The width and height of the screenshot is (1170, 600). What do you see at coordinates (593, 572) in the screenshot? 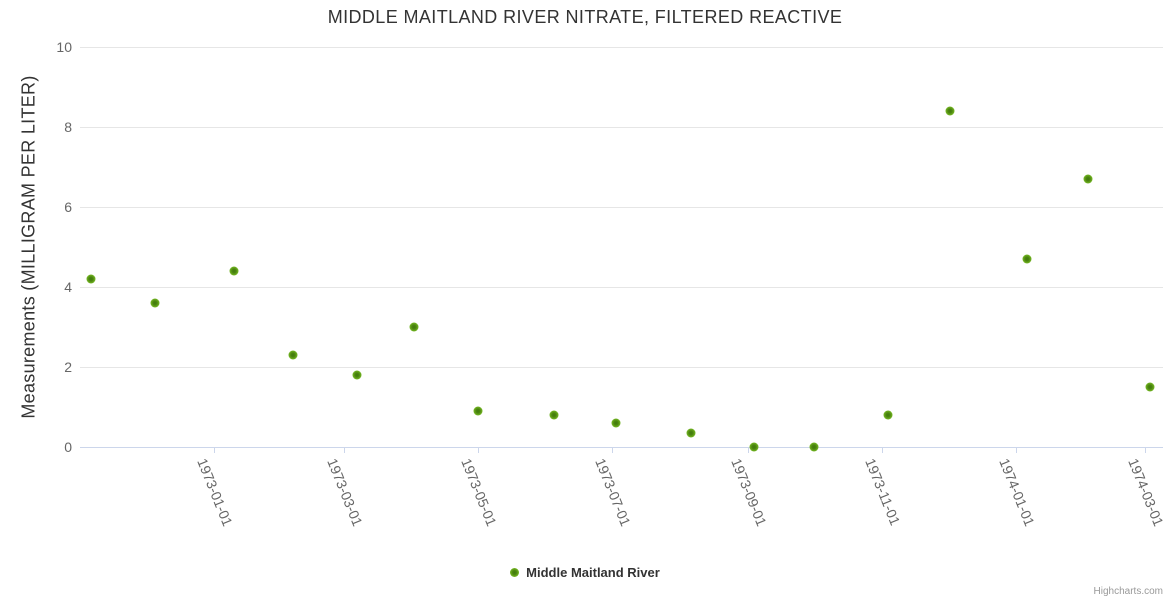
I see `legend-label: Middle Maitland River` at bounding box center [593, 572].